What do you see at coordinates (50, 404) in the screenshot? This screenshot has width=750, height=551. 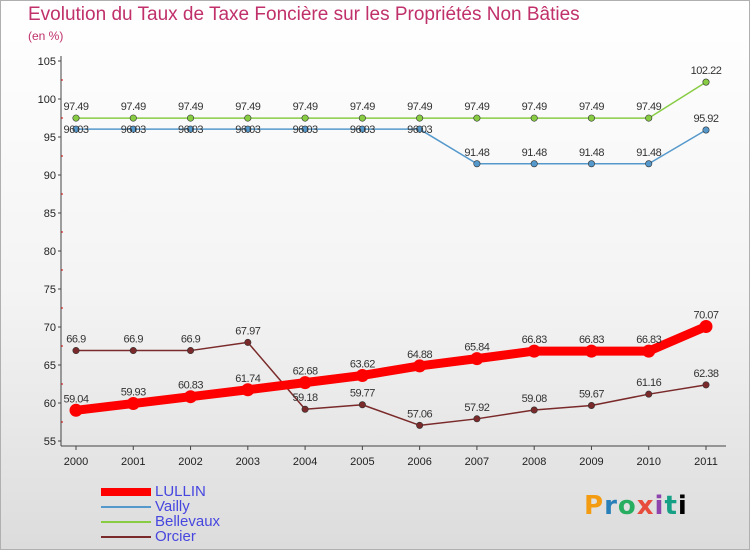 I see `y-tick-label: 60` at bounding box center [50, 404].